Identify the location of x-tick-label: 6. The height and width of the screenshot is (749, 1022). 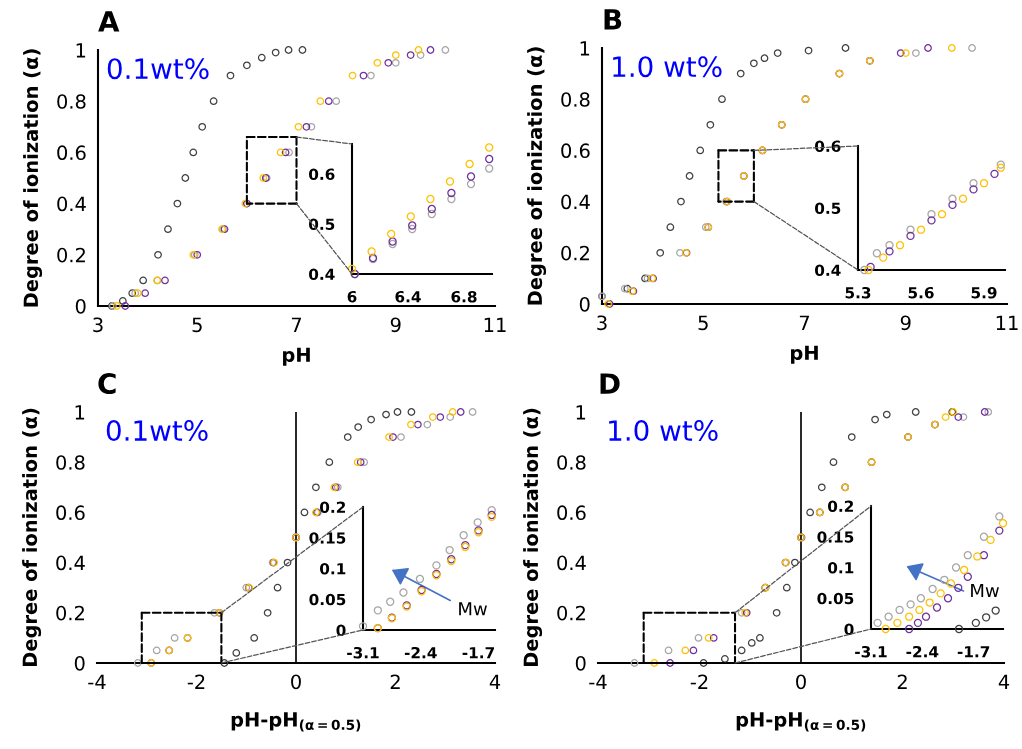
(352, 296).